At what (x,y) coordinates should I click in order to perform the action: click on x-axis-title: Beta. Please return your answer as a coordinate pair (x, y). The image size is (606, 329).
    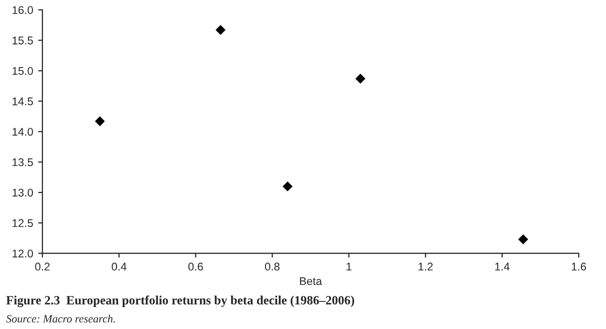
    Looking at the image, I should click on (311, 281).